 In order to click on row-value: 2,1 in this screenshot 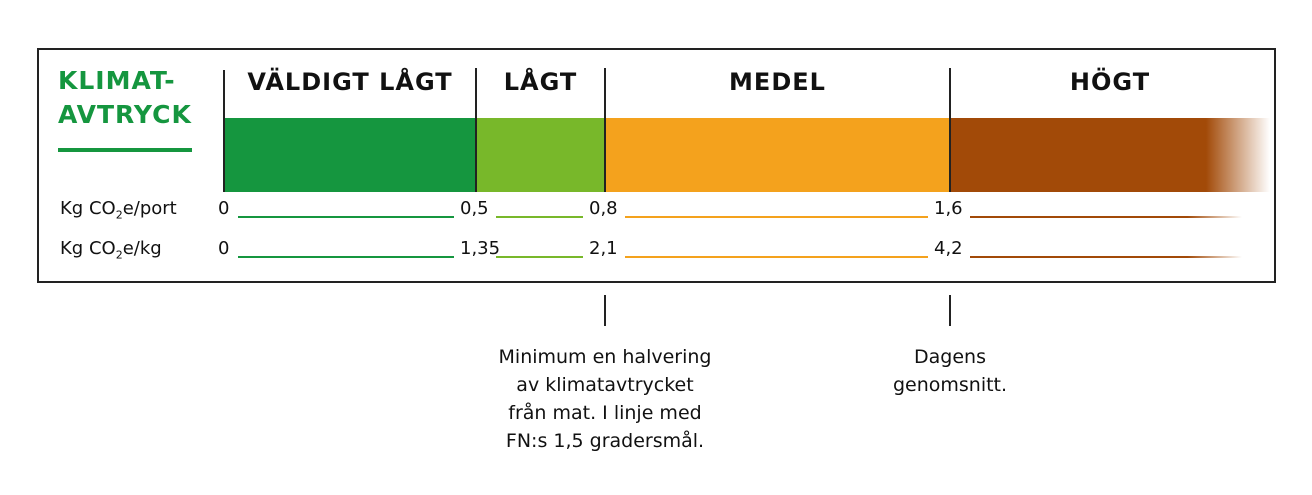, I will do `click(603, 248)`.